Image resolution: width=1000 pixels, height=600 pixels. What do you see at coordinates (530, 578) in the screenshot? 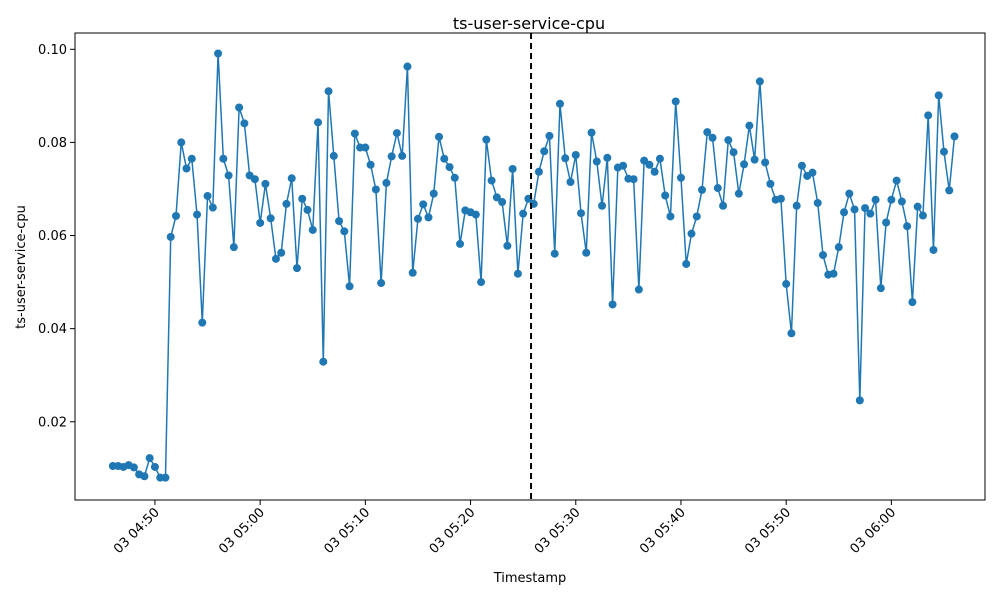
I see `x-axis-title: Timestamp` at bounding box center [530, 578].